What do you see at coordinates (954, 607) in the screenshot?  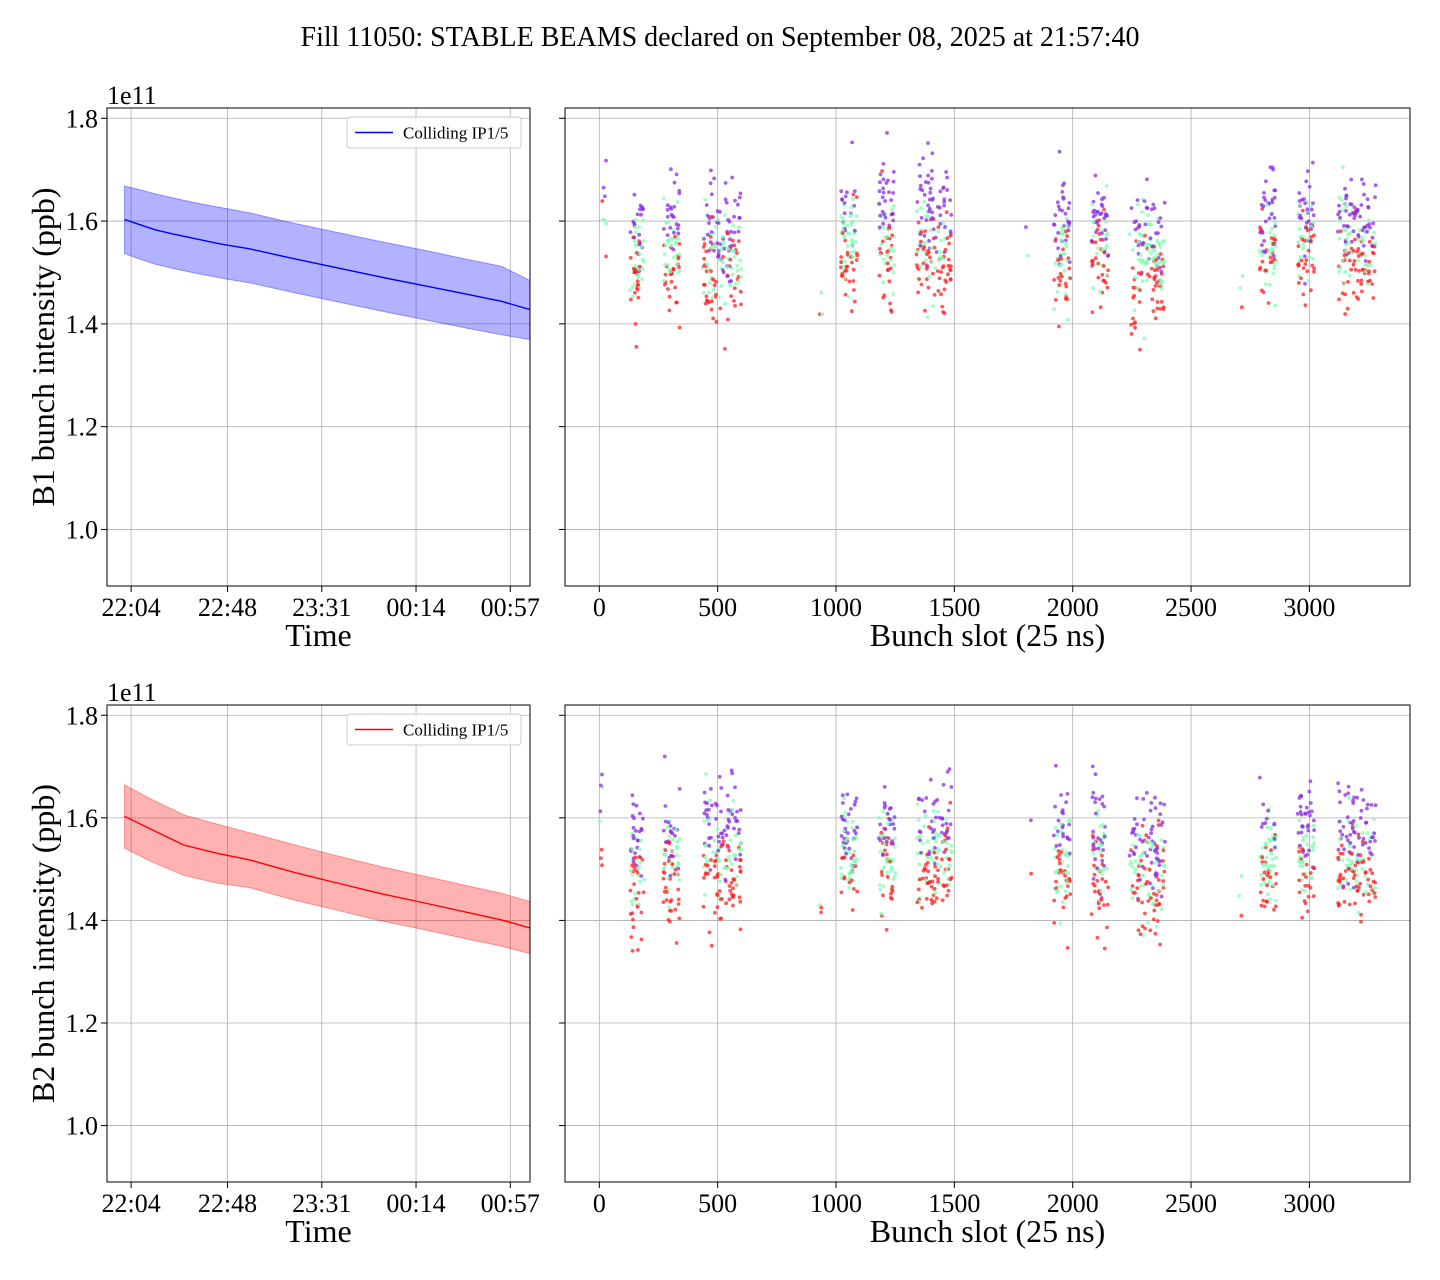 I see `x-tick-label: 1500` at bounding box center [954, 607].